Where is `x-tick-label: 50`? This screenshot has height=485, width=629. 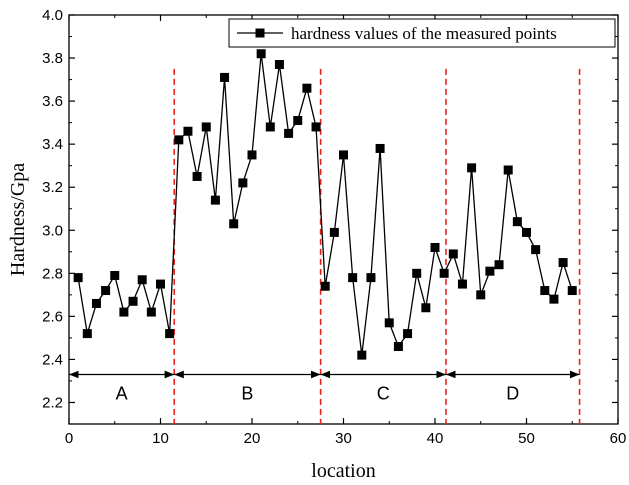 x-tick-label: 50 is located at coordinates (526, 438).